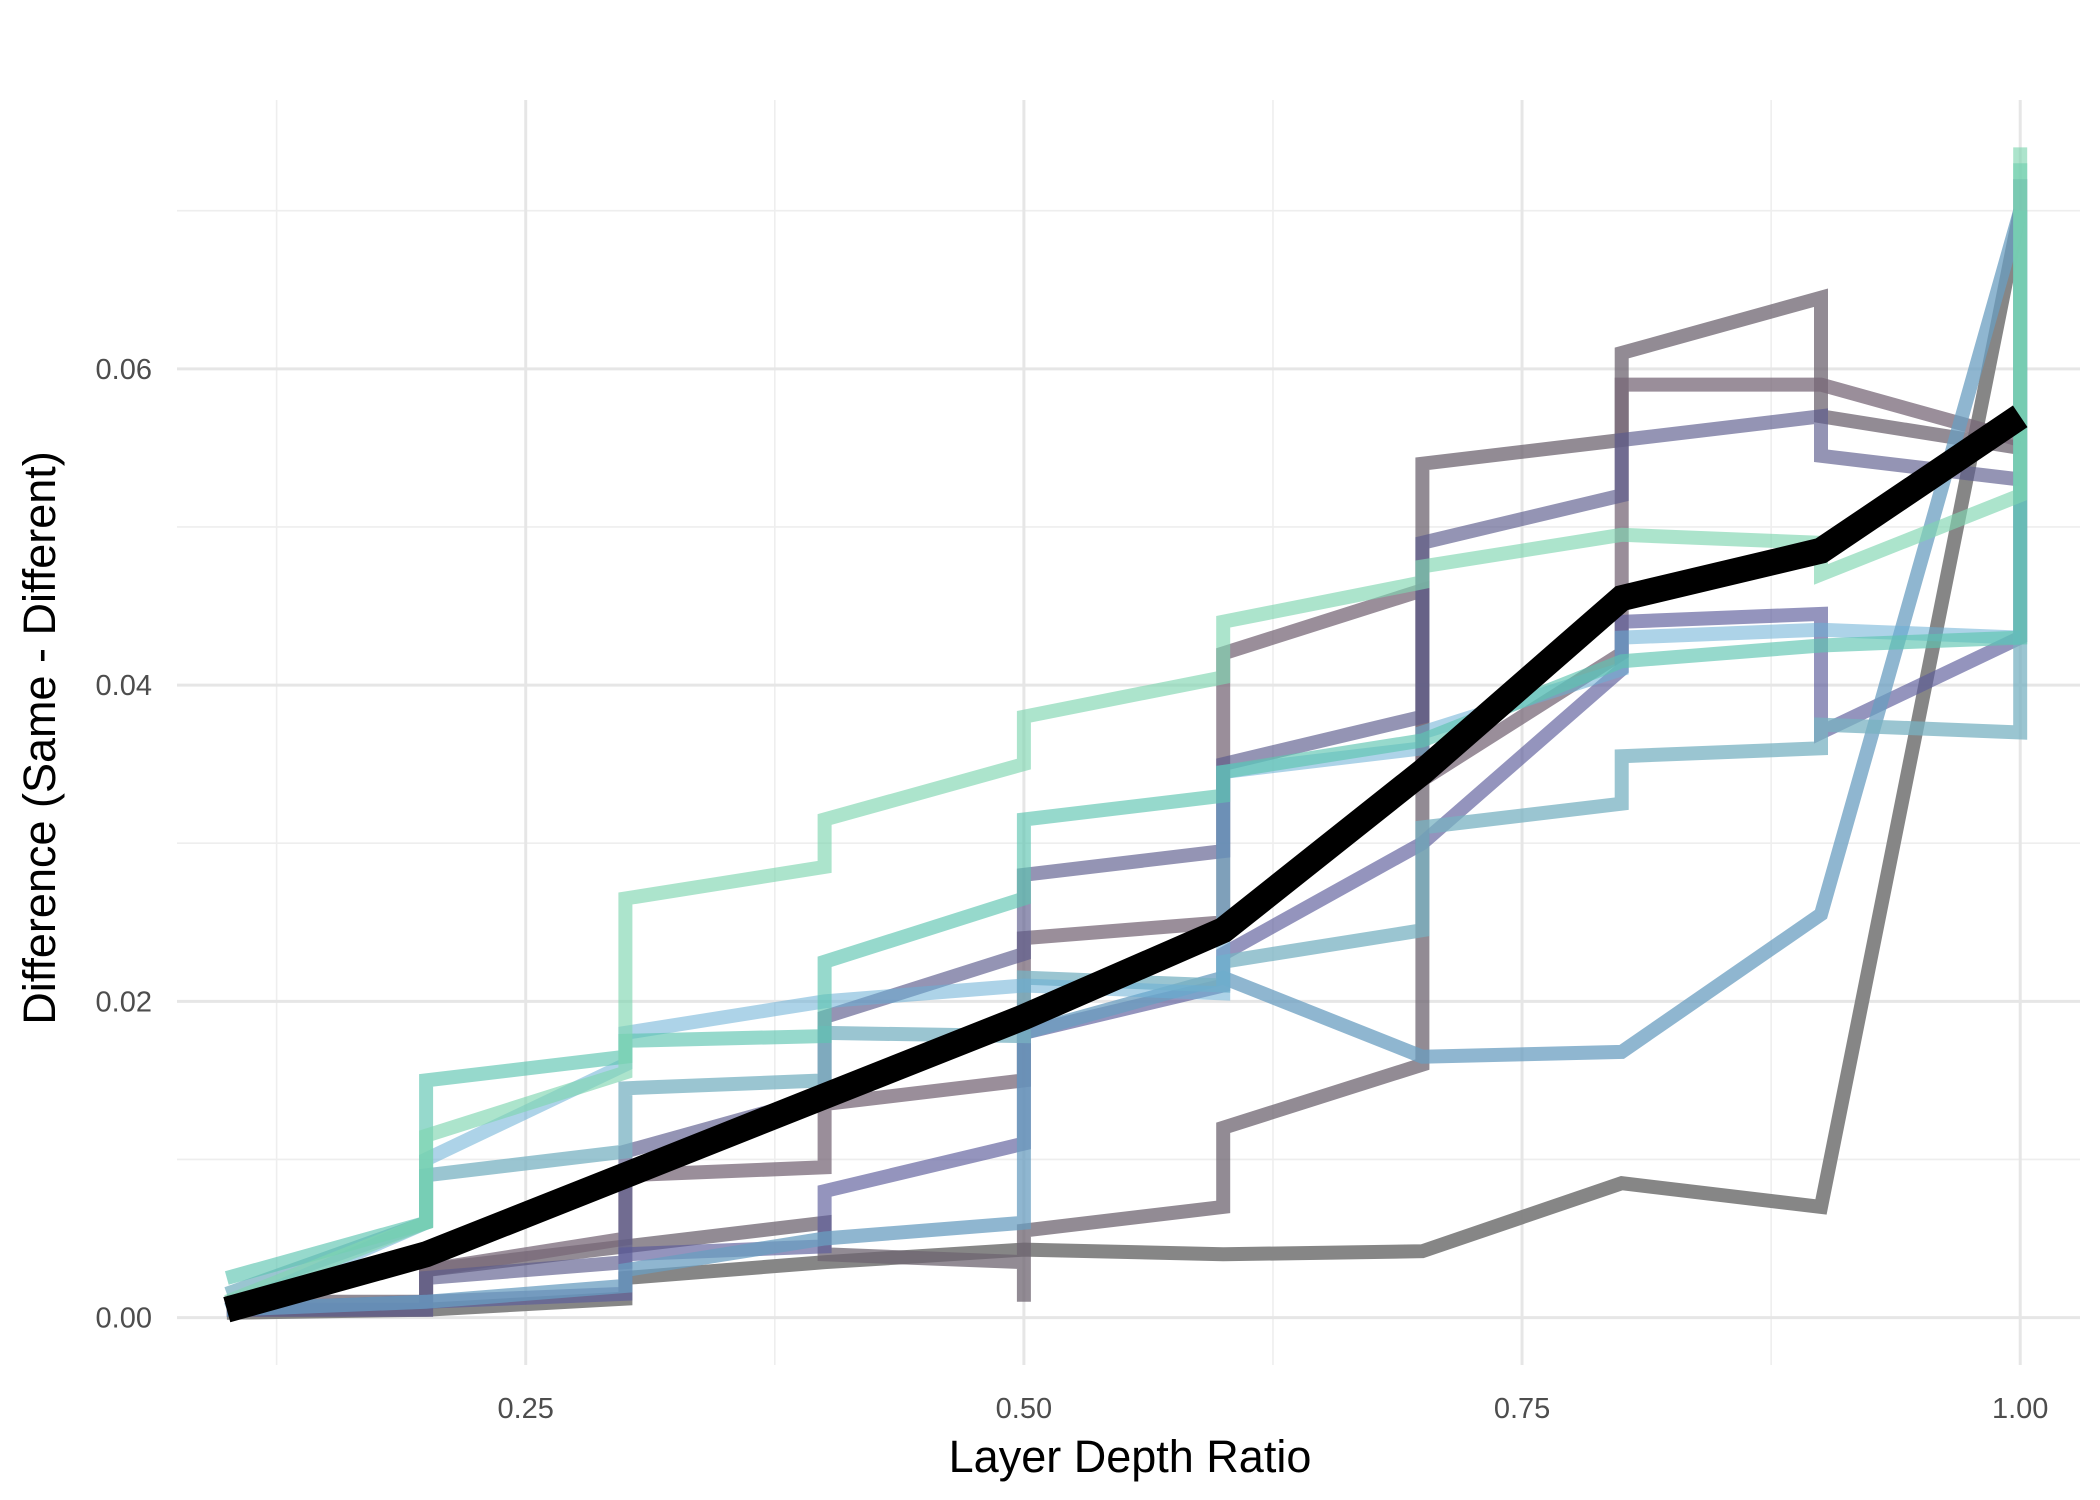 The width and height of the screenshot is (2100, 1500). Describe the element at coordinates (1130, 1456) in the screenshot. I see `x-axis-title: Layer Depth Ratio` at that location.